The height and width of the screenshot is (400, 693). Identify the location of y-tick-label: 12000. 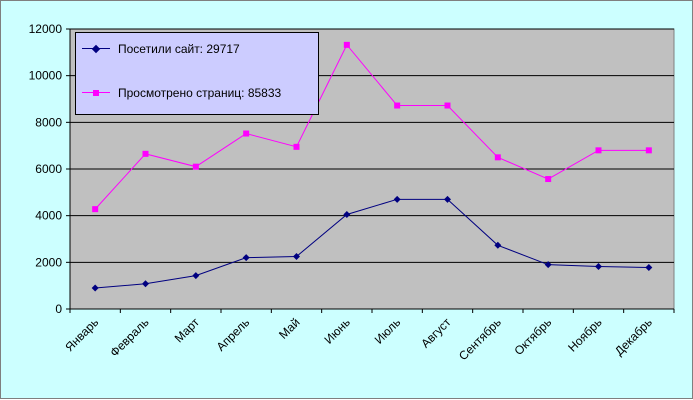
(46, 29).